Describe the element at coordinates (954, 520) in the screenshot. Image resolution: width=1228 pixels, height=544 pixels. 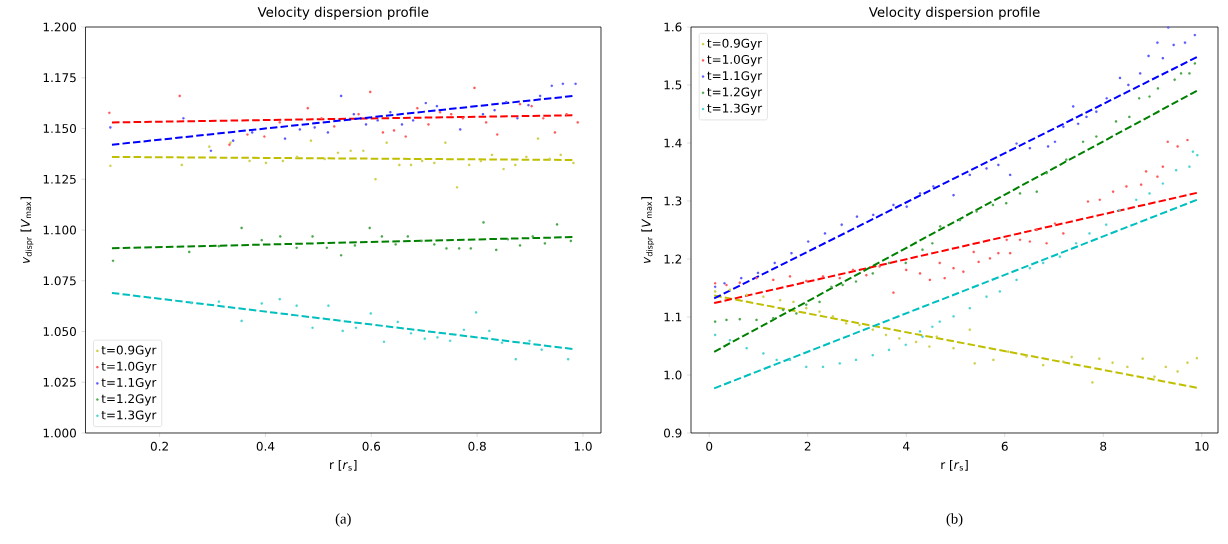
I see `text: (b)` at that location.